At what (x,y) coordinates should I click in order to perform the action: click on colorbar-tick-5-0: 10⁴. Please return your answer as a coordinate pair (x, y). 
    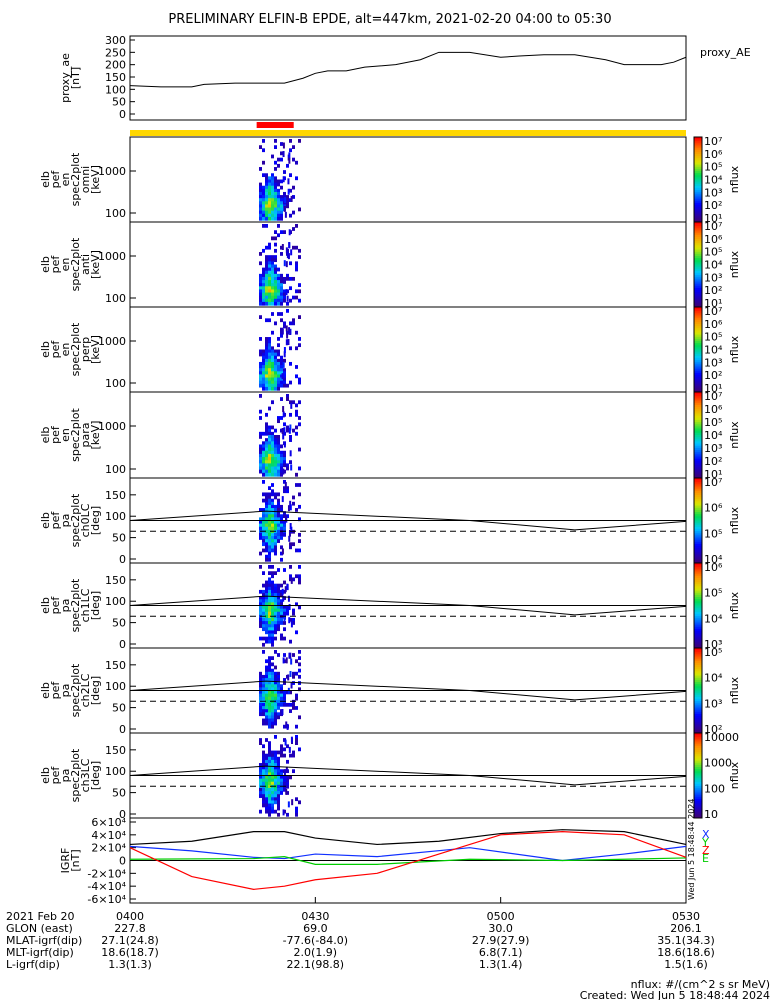
    Looking at the image, I should click on (713, 559).